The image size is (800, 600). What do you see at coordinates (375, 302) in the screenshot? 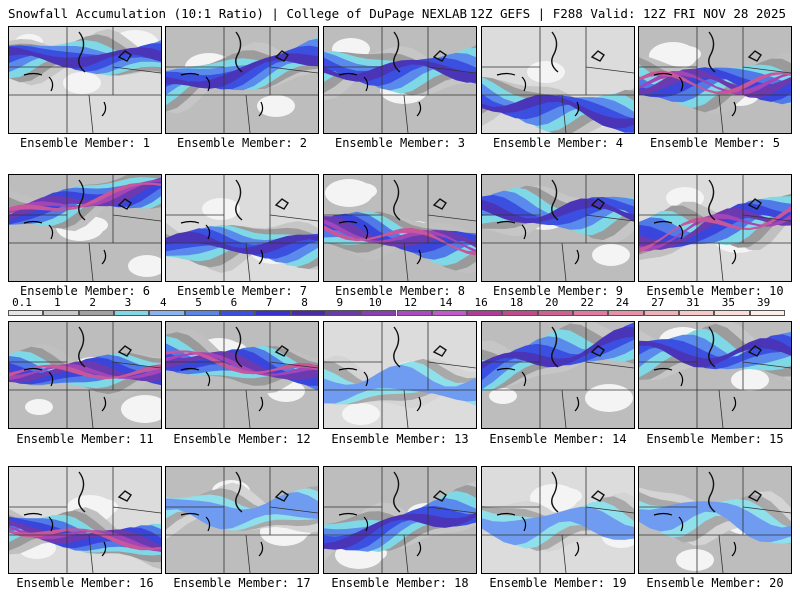
I see `colorbar-tick-label: 10` at bounding box center [375, 302].